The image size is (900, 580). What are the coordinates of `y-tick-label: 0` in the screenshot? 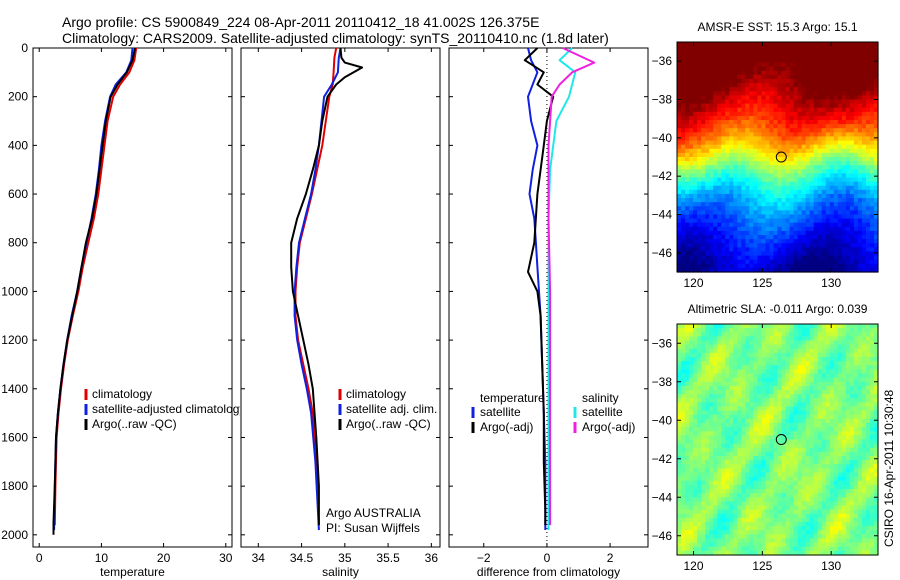 It's located at (24, 48).